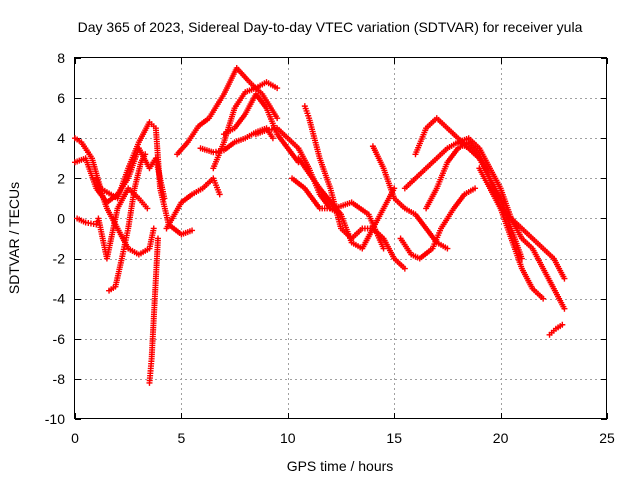 This screenshot has width=640, height=480. I want to click on x-tick-label: 5, so click(182, 438).